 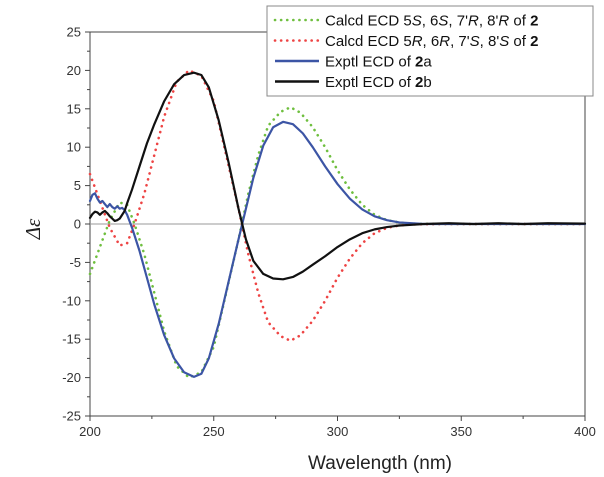 What do you see at coordinates (378, 82) in the screenshot?
I see `legend-entry: Exptl ECD of 2b` at bounding box center [378, 82].